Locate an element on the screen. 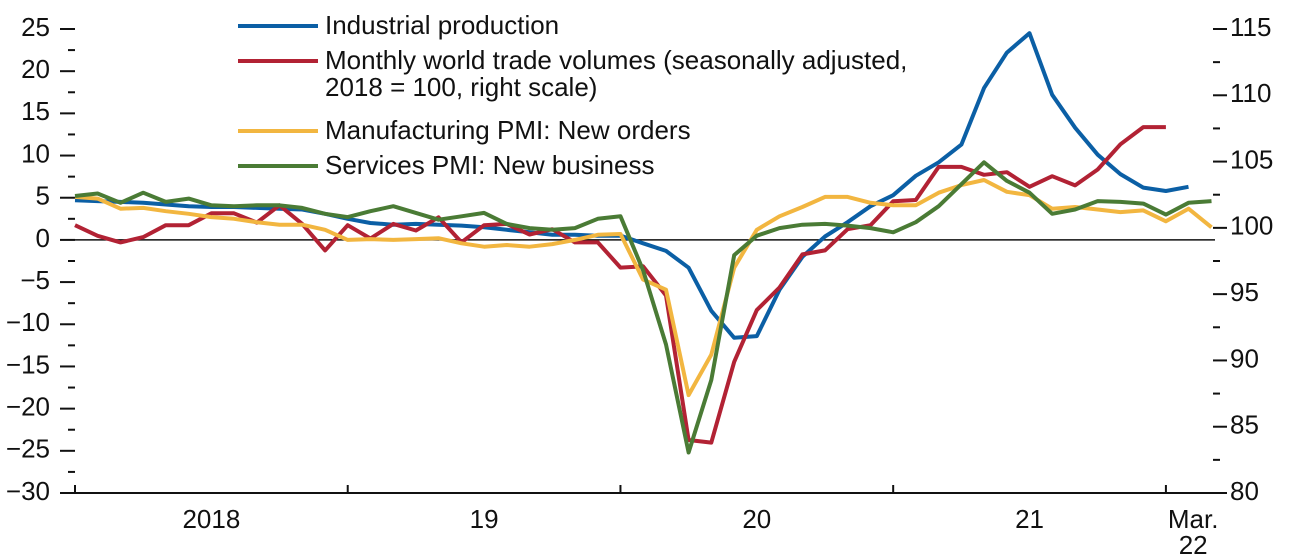  y-tick-label: −15 is located at coordinates (28, 364).